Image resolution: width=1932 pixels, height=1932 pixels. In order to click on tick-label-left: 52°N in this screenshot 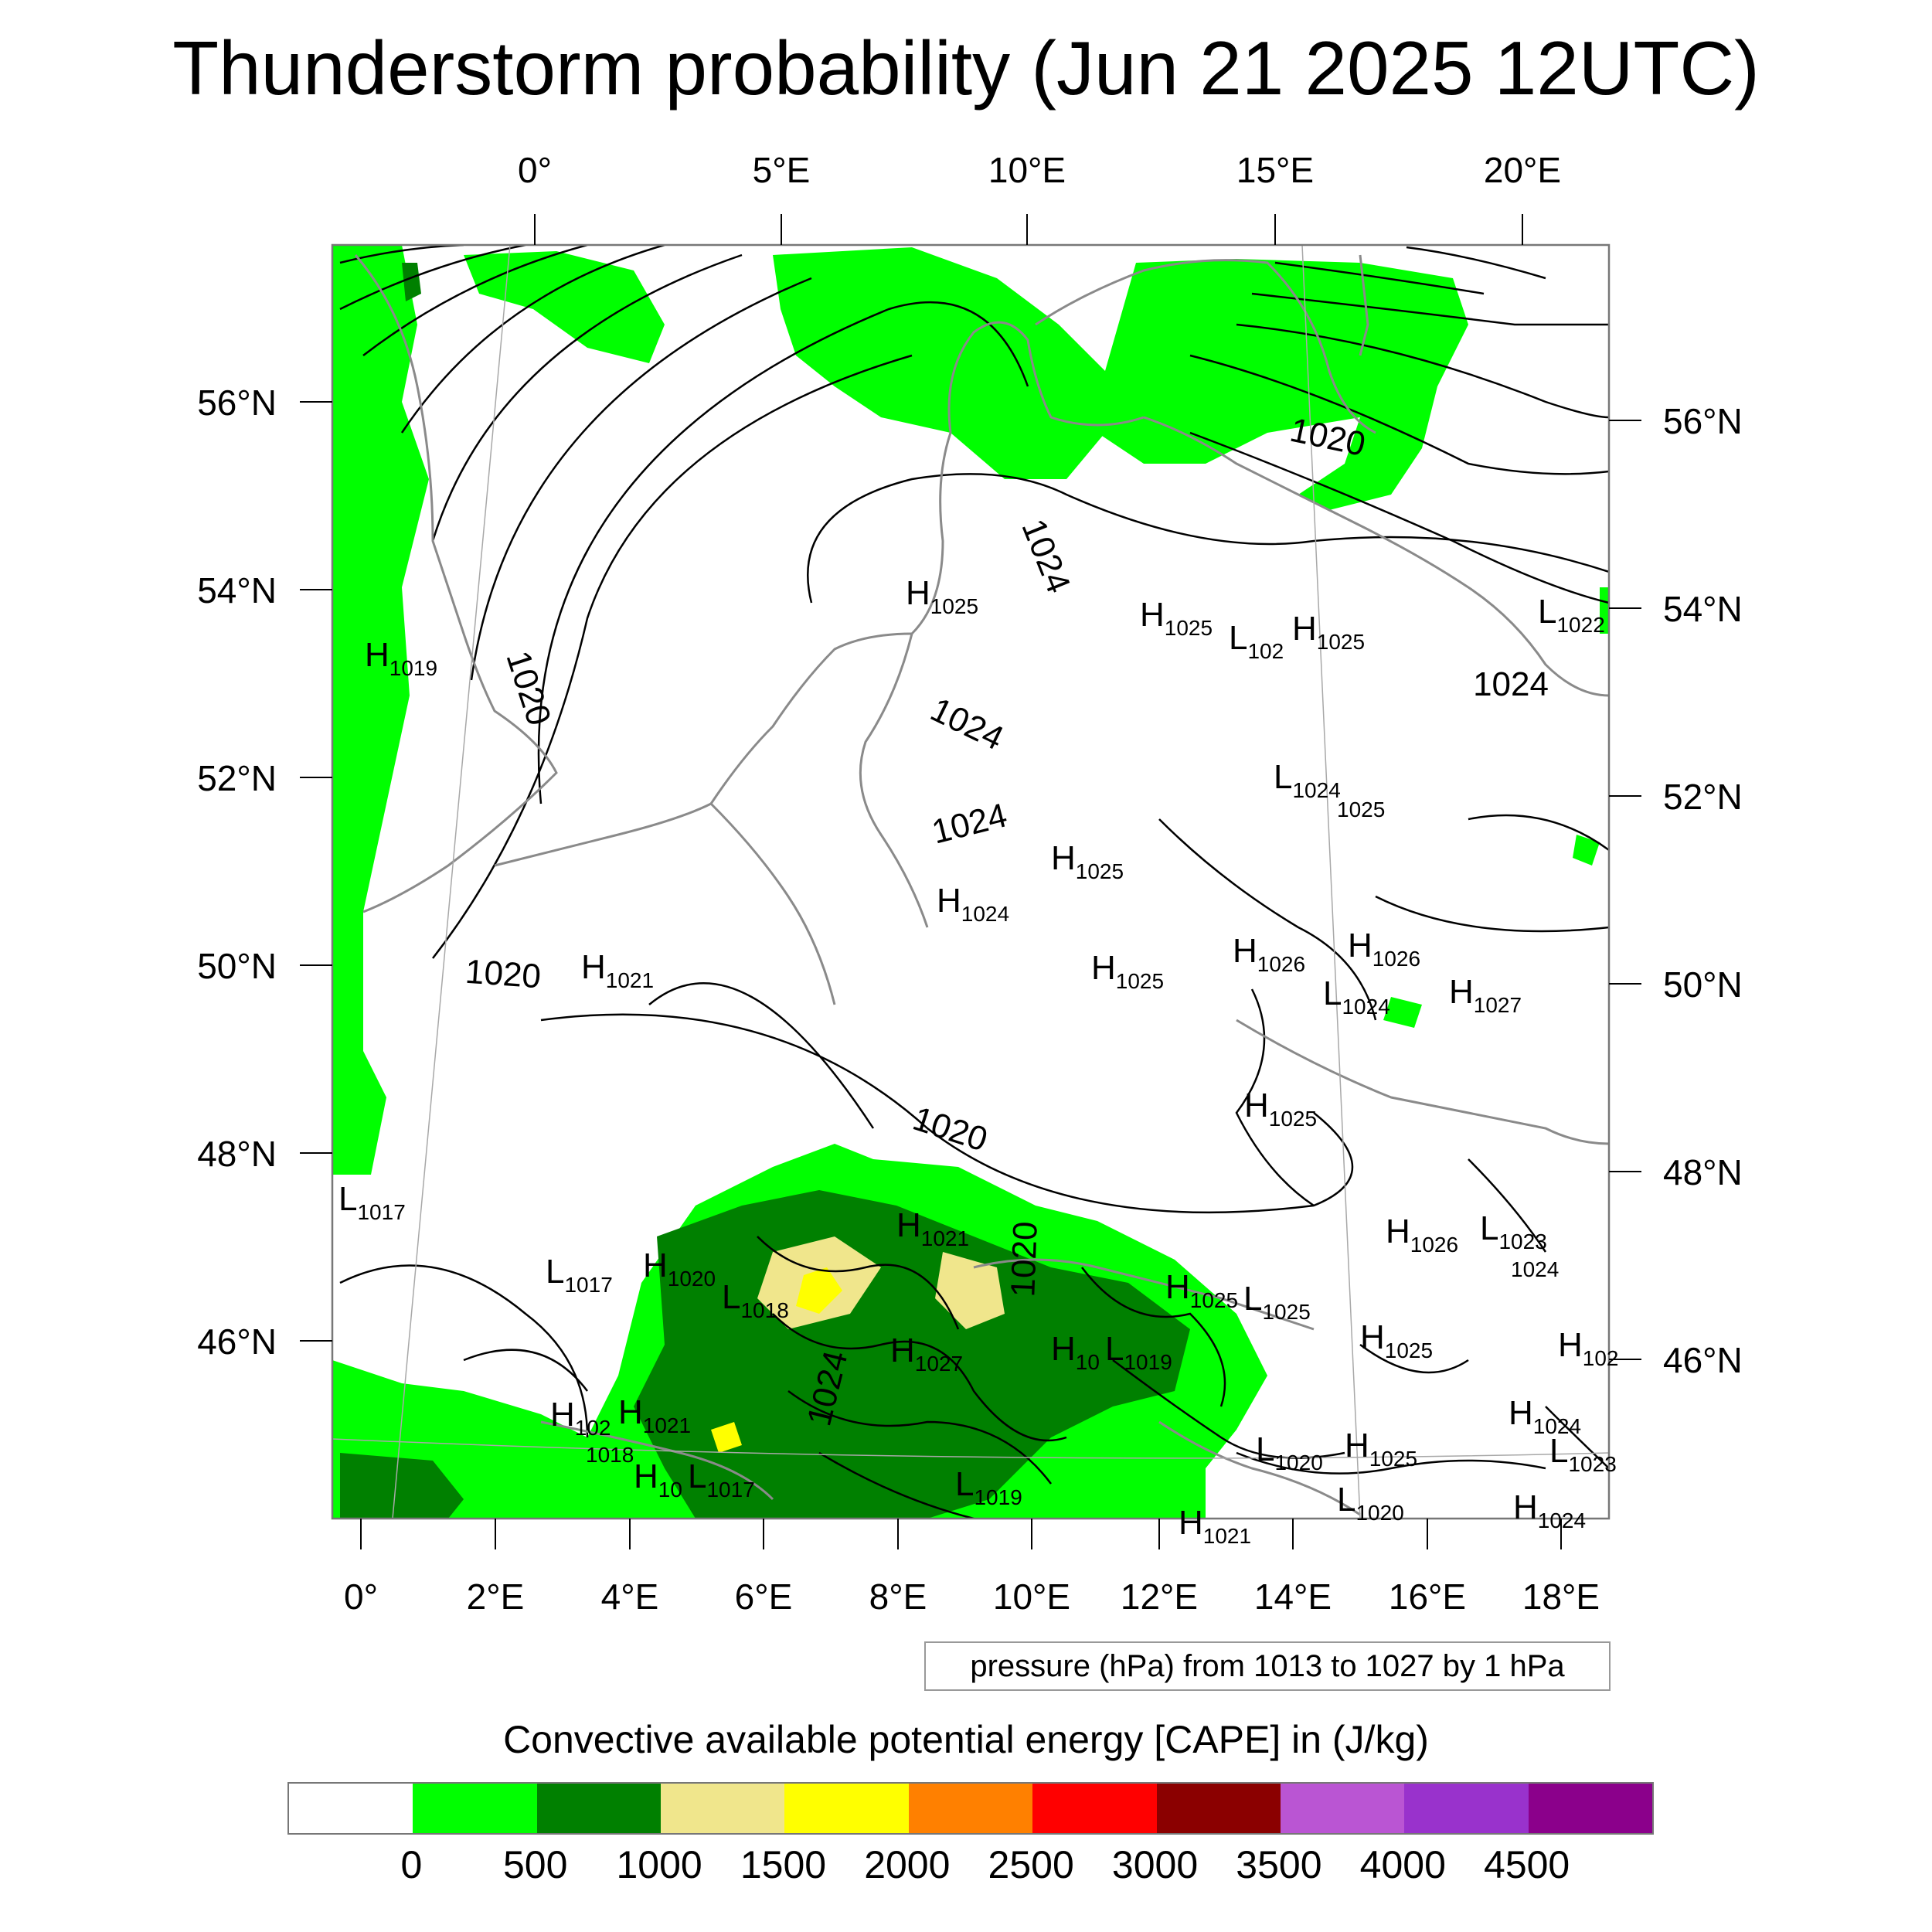, I will do `click(237, 778)`.